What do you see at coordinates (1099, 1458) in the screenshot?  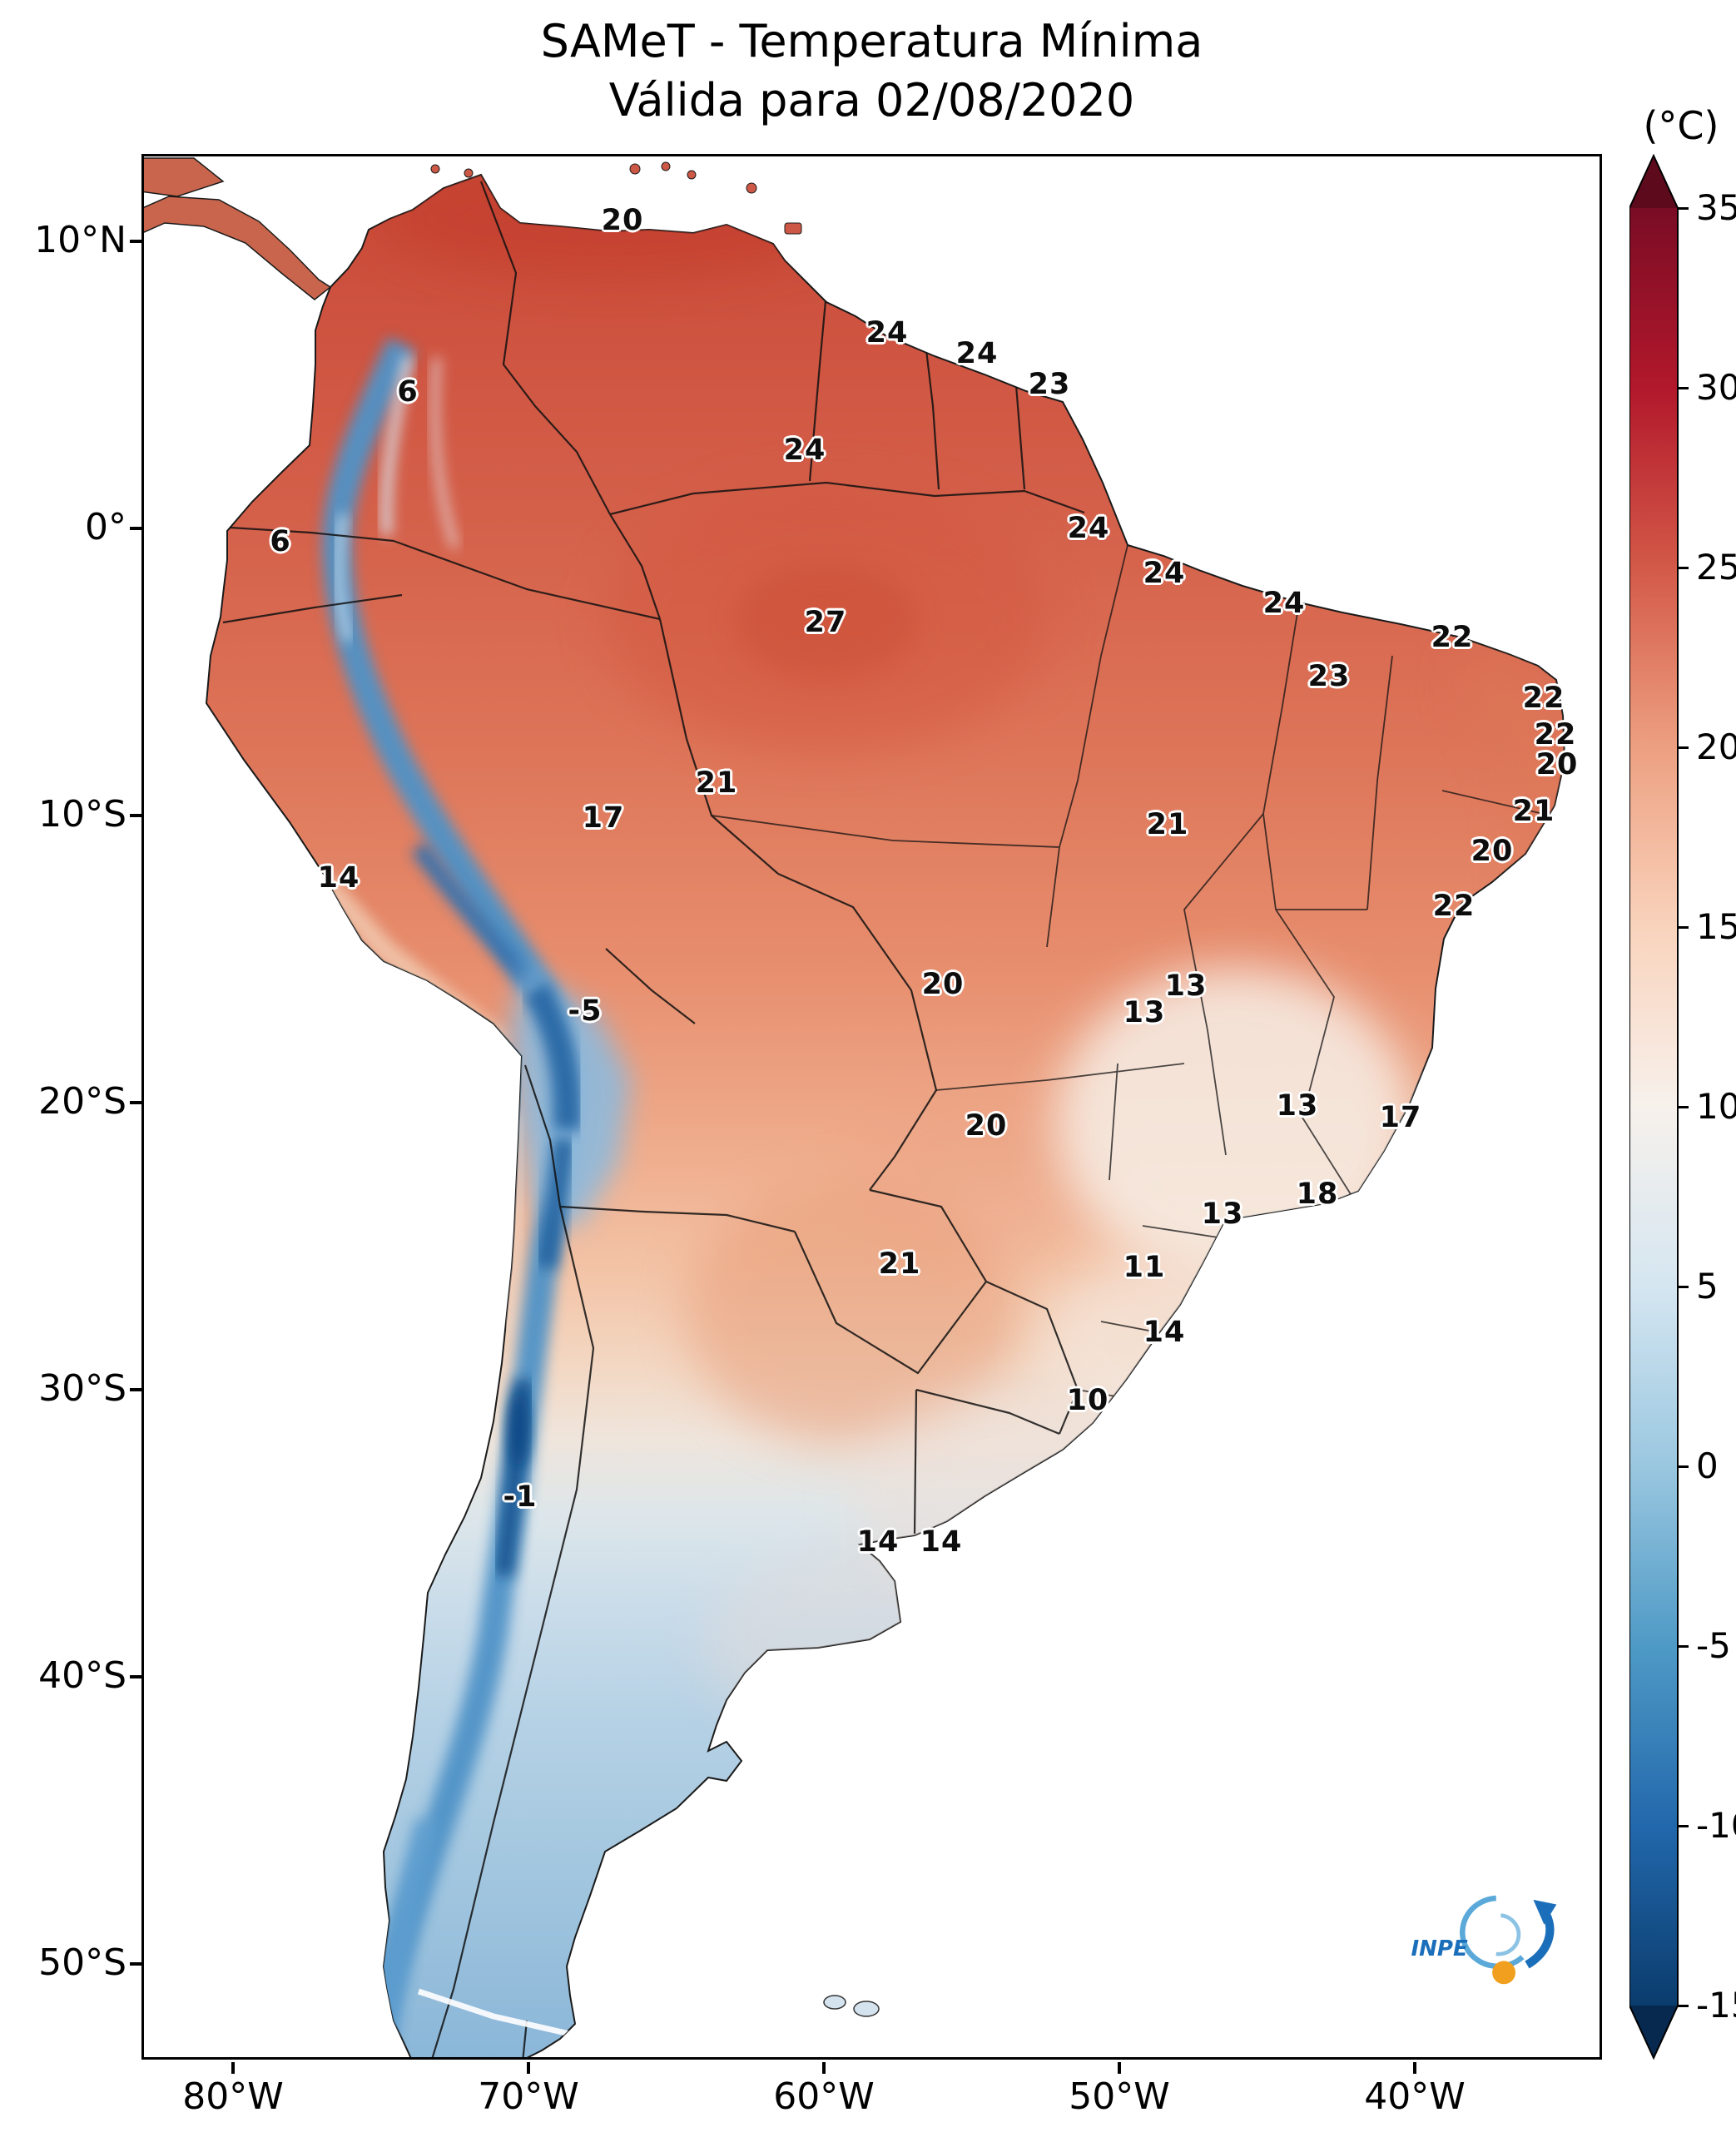 I see `patos-lagoon` at bounding box center [1099, 1458].